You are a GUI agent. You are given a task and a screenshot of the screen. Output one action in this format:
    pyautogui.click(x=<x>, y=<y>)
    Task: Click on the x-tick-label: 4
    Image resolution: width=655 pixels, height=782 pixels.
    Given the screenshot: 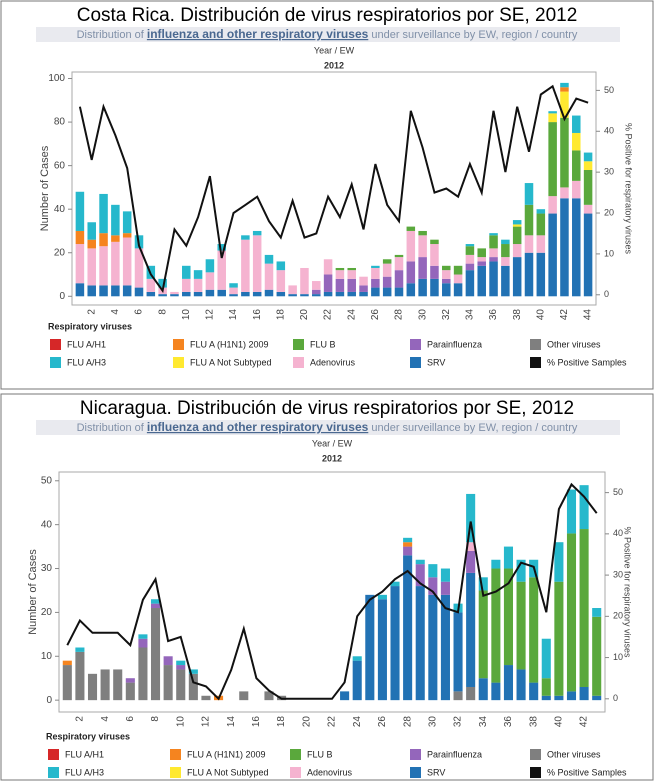 What is the action you would take?
    pyautogui.click(x=105, y=719)
    